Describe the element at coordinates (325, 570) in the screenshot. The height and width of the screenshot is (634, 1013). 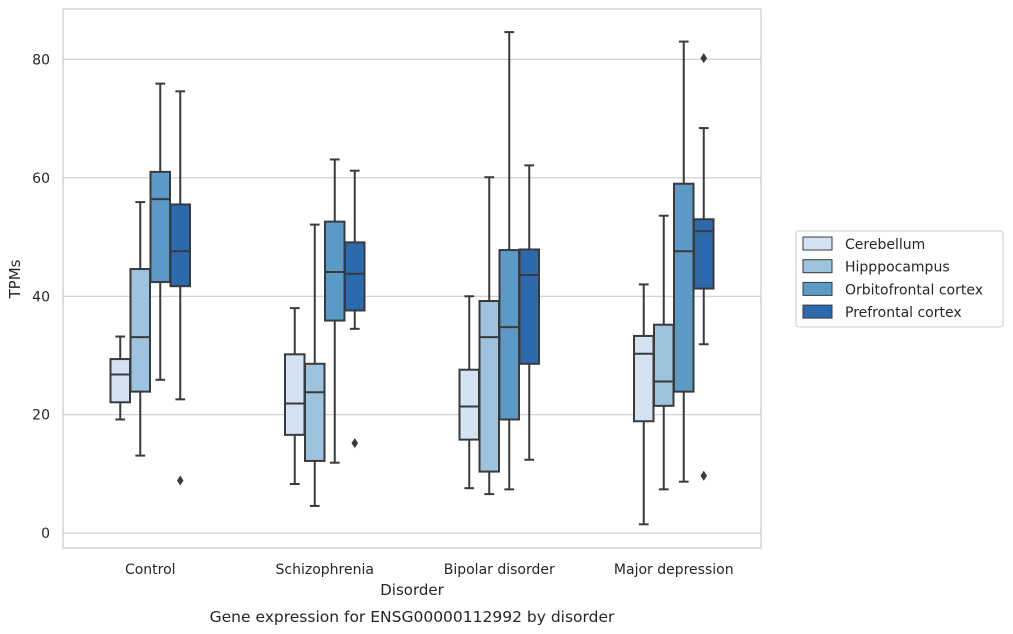
I see `x-tick-label: Schizophrenia` at that location.